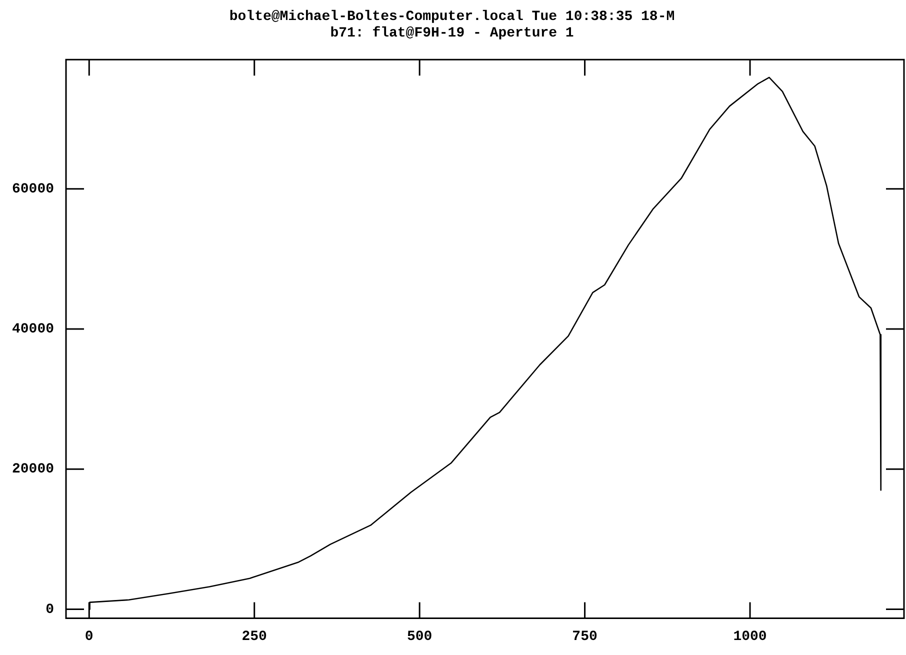 The width and height of the screenshot is (906, 655). Describe the element at coordinates (750, 637) in the screenshot. I see `x-tick-label: 1000` at that location.